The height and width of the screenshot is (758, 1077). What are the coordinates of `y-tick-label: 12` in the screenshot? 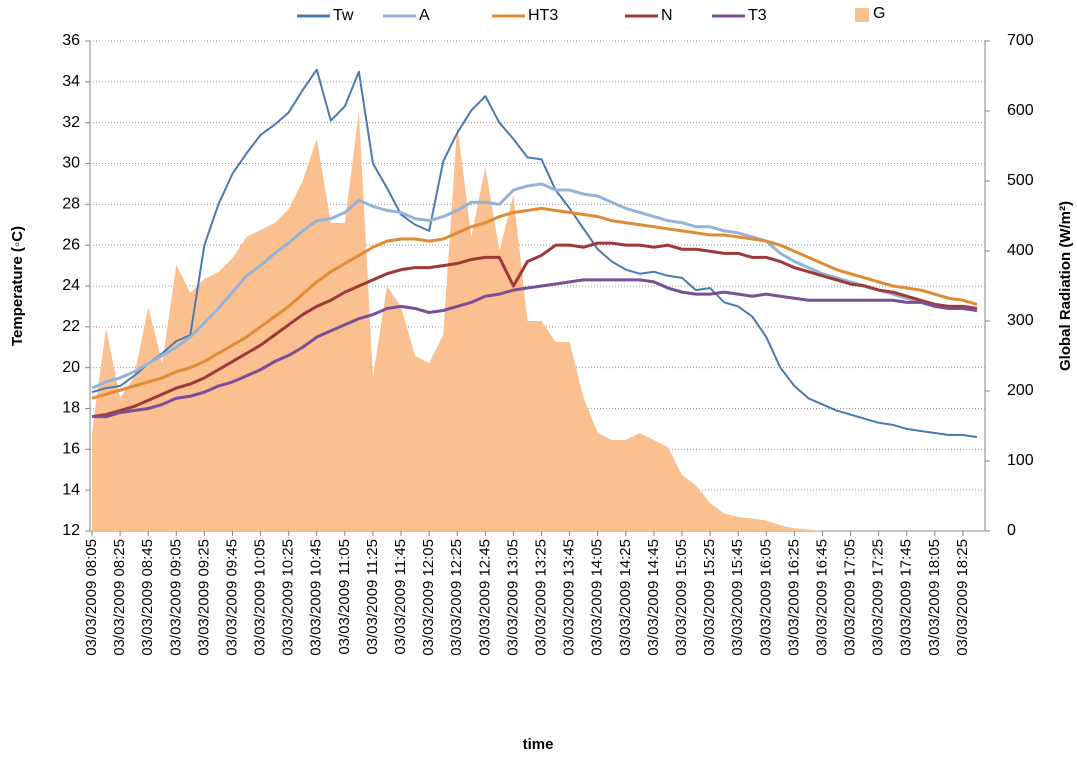 It's located at (71, 530).